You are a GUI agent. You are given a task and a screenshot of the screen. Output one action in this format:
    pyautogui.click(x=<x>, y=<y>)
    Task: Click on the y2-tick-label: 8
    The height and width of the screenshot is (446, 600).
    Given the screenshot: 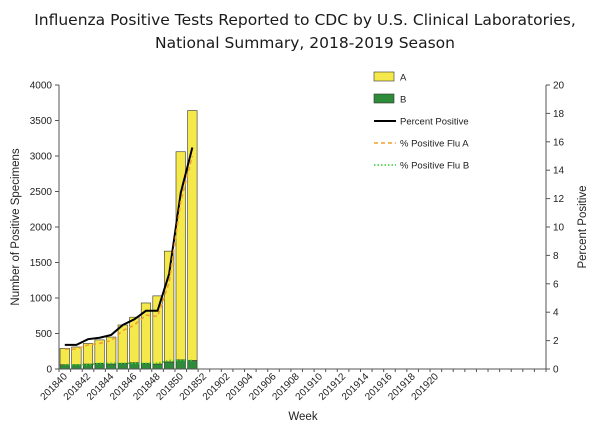 What is the action you would take?
    pyautogui.click(x=556, y=256)
    